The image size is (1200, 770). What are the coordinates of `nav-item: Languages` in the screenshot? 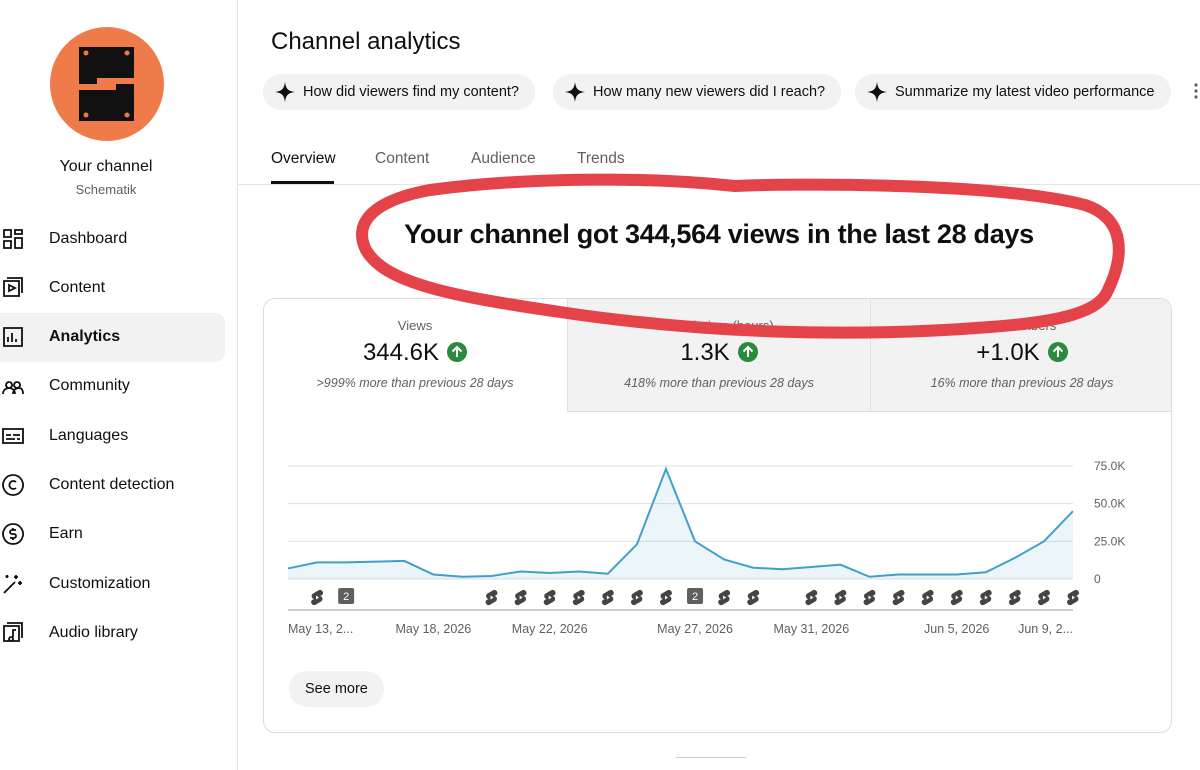 It's located at (112, 435).